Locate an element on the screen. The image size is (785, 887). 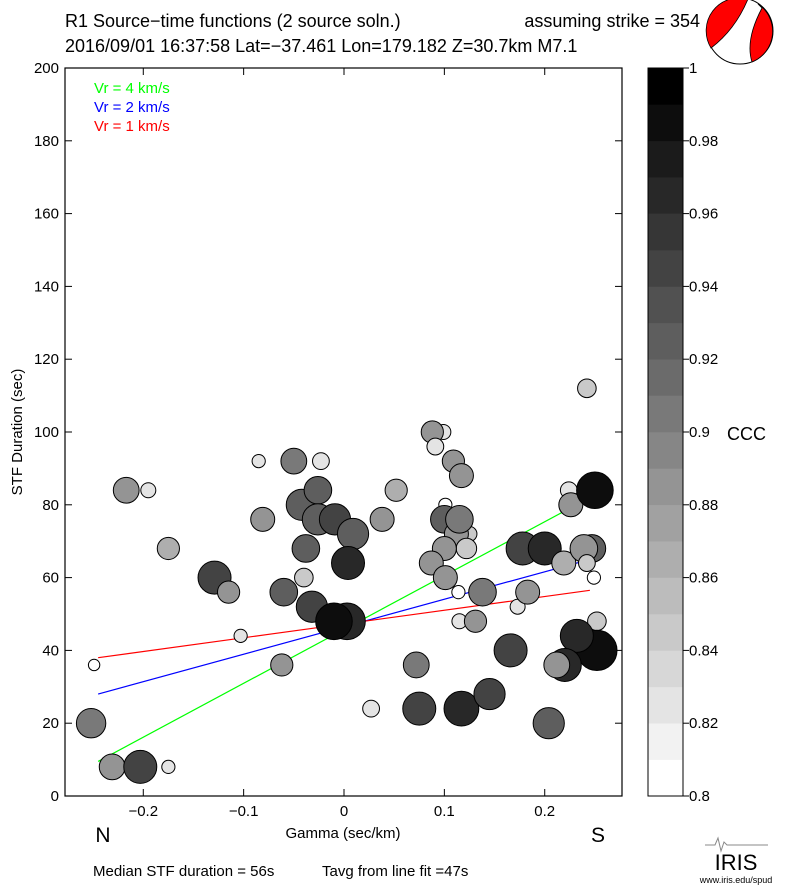
x-tick-label: 0 is located at coordinates (344, 811).